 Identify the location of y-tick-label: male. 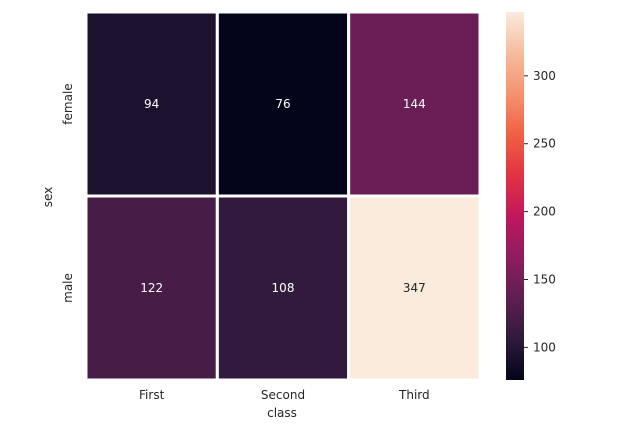
(68, 288).